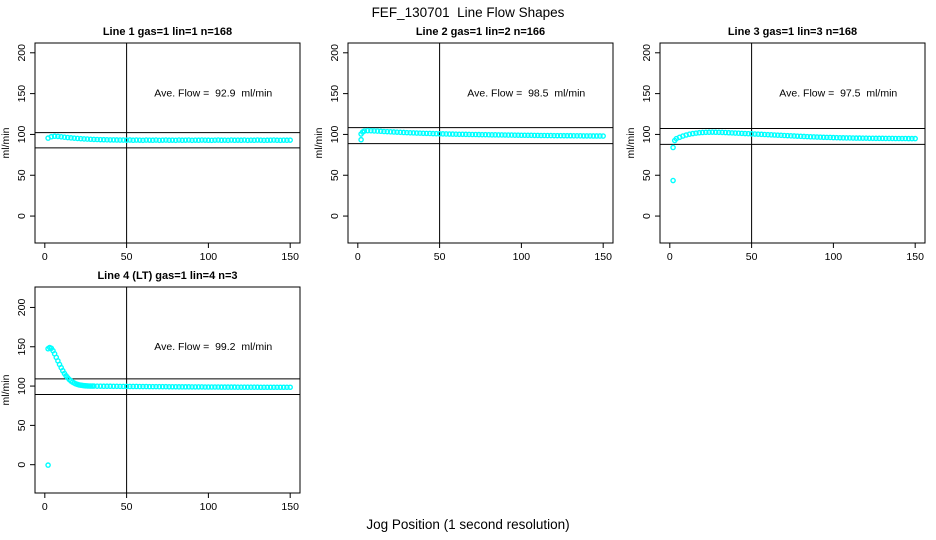 The height and width of the screenshot is (540, 936). I want to click on panel-title: Line 2 gas=1 lin=2 n=166, so click(480, 32).